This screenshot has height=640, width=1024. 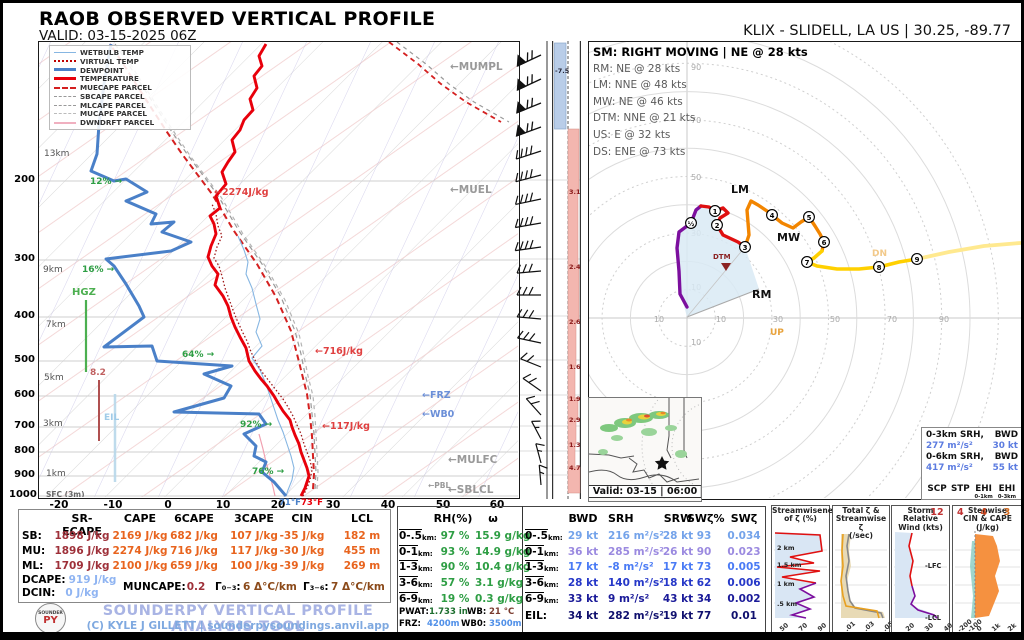 I want to click on streamwiseness-lower-line, so click(x=802, y=600).